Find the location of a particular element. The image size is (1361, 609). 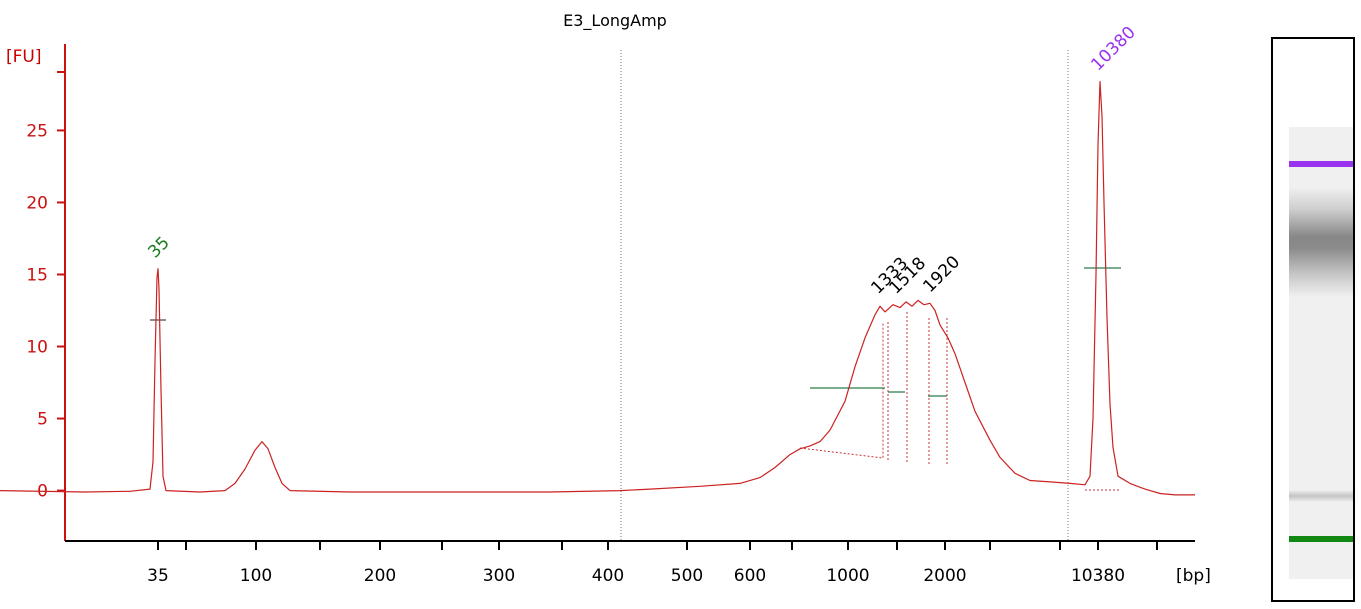

x-tick-label: 600 is located at coordinates (750, 576).